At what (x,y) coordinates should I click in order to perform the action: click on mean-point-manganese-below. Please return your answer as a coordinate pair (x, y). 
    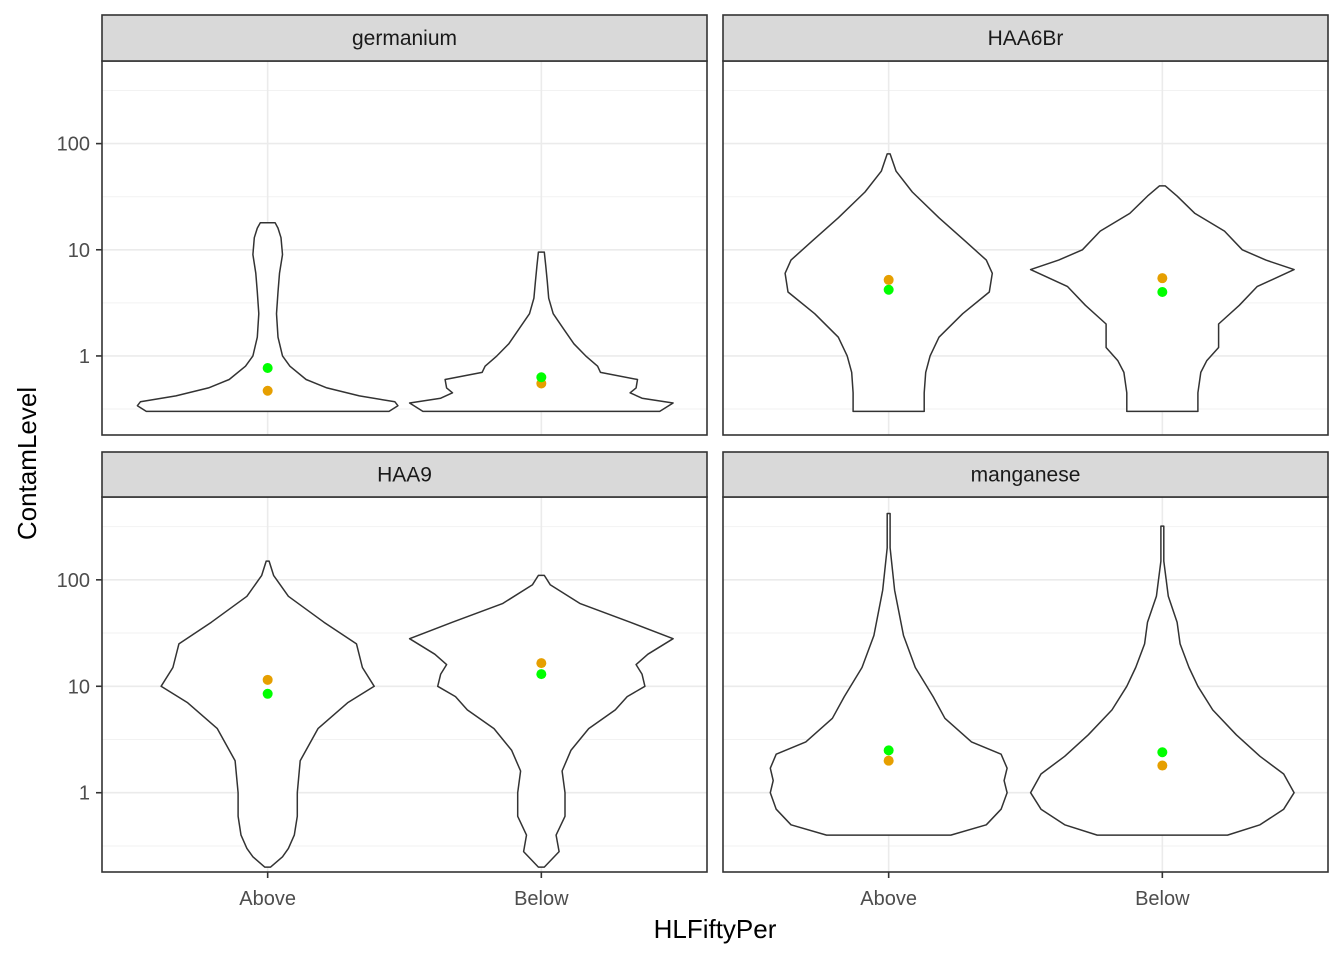
    Looking at the image, I should click on (1162, 765).